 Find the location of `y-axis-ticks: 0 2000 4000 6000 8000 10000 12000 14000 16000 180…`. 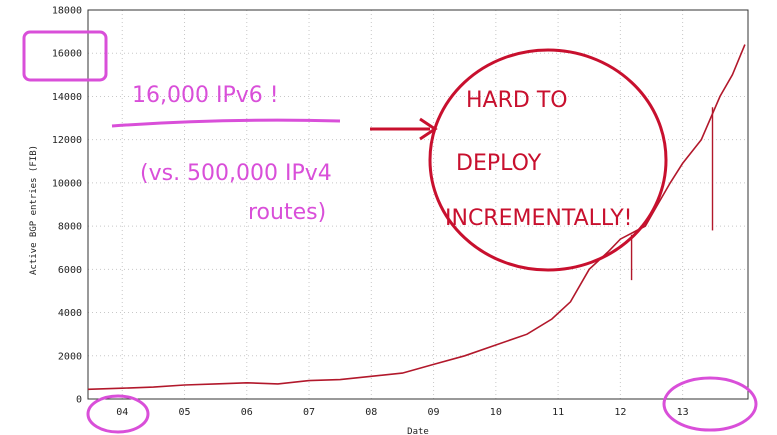

y-axis-ticks: 0 2000 4000 6000 8000 10000 12000 14000 16000 180… is located at coordinates (67, 206).